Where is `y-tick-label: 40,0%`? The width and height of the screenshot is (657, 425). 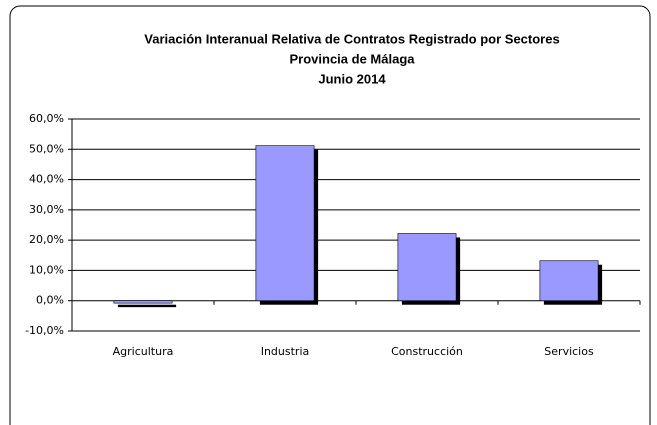 y-tick-label: 40,0% is located at coordinates (46, 179).